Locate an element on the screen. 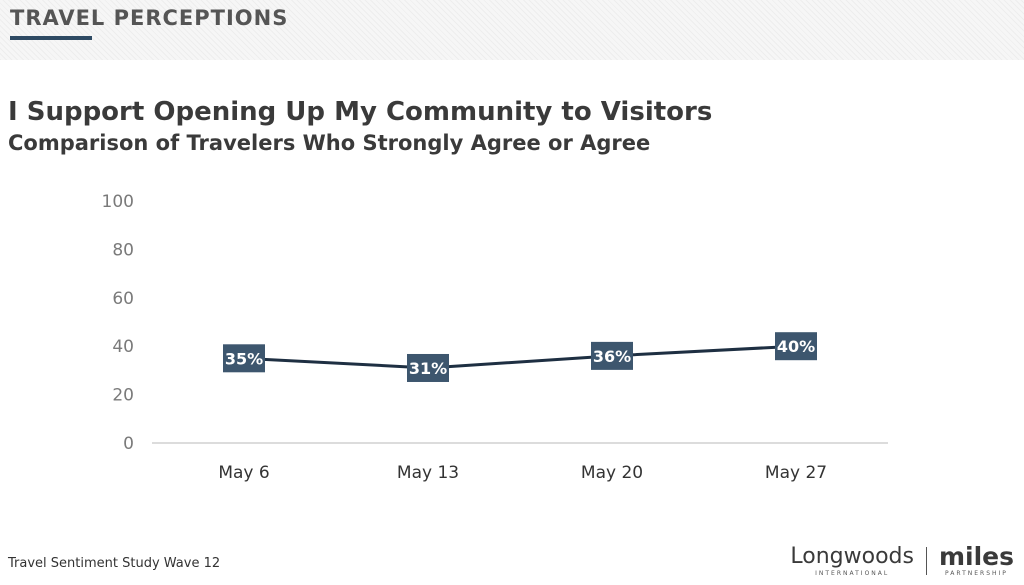 The height and width of the screenshot is (585, 1024). data-labels: 35% 31% 36% 40% is located at coordinates (520, 357).